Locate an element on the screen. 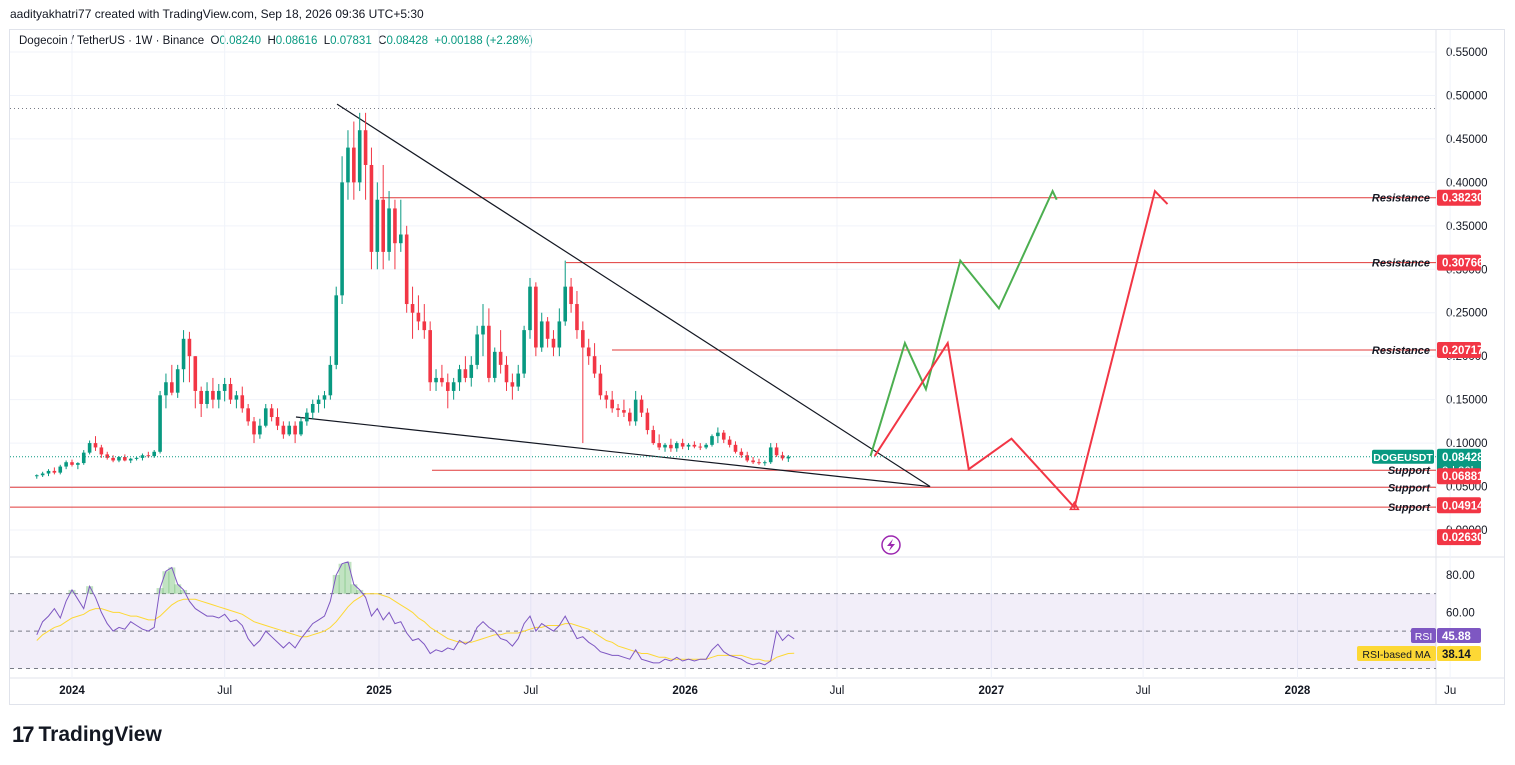 The image size is (1515, 765). wedge-trendline is located at coordinates (613, 452).